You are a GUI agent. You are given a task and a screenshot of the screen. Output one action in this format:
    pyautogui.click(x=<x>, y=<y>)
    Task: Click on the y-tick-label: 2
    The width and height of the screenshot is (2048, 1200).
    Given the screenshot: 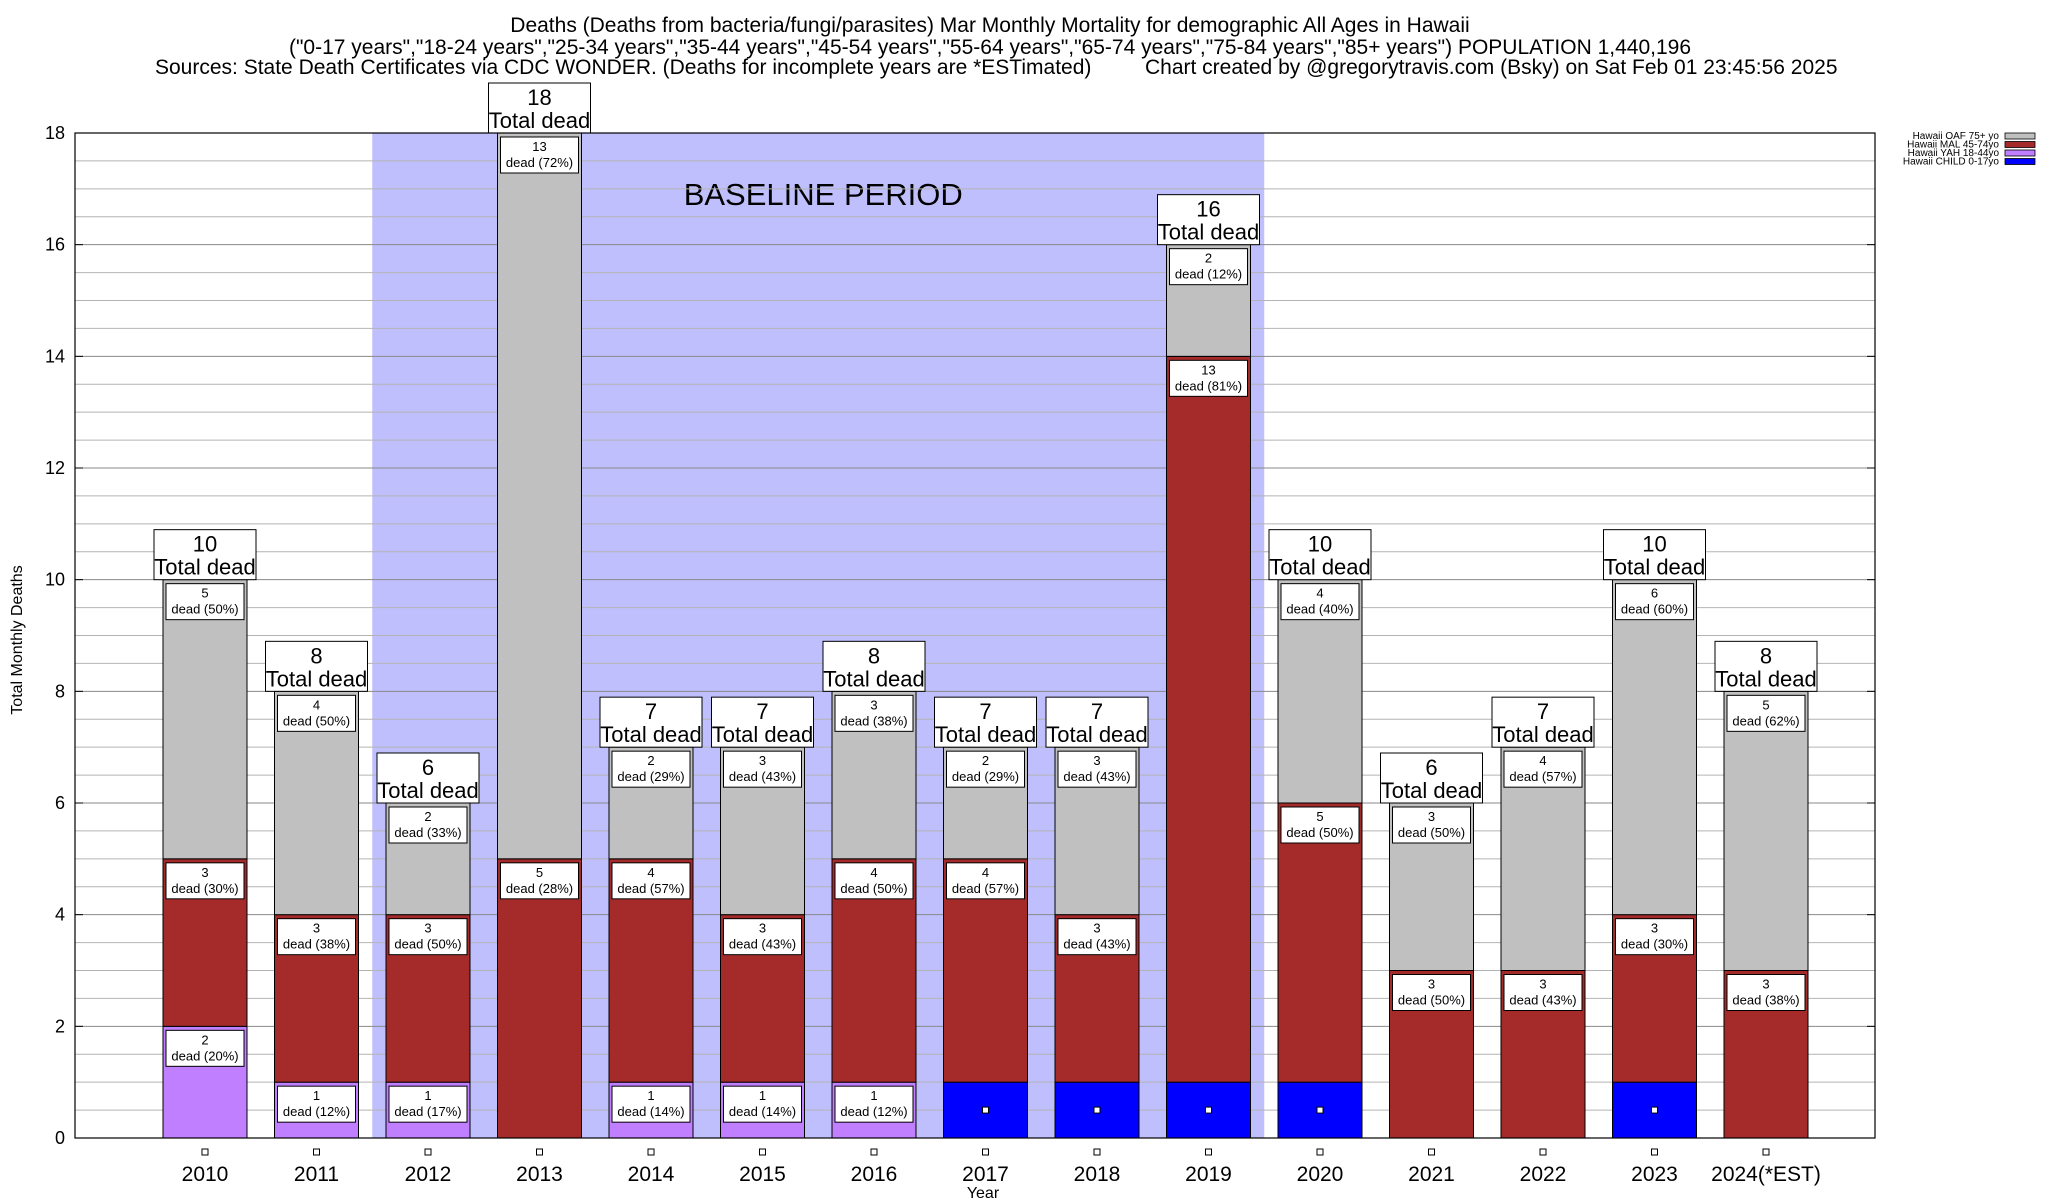 What is the action you would take?
    pyautogui.click(x=60, y=1026)
    